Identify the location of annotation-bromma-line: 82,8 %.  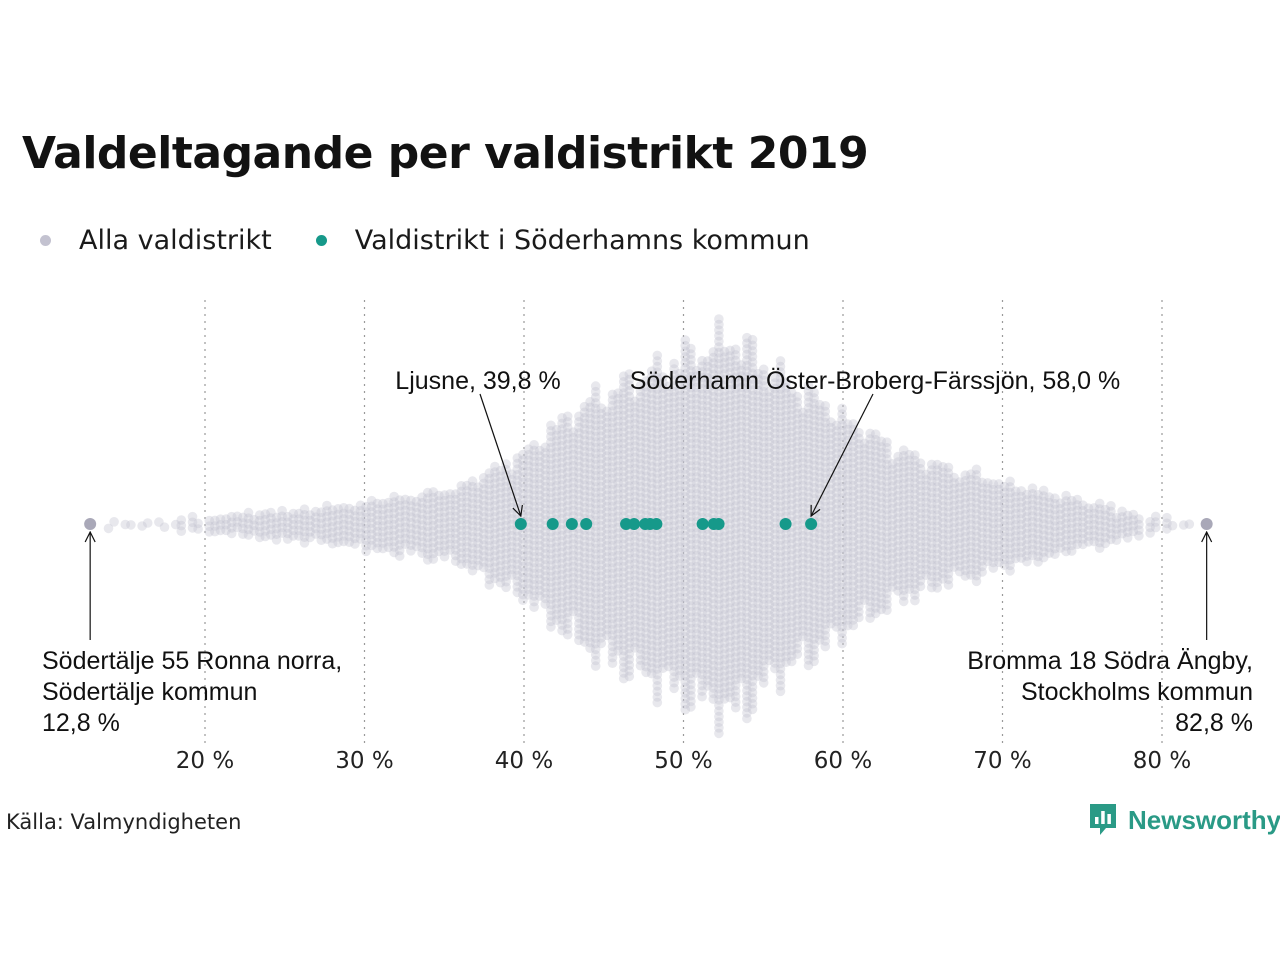
(1214, 723).